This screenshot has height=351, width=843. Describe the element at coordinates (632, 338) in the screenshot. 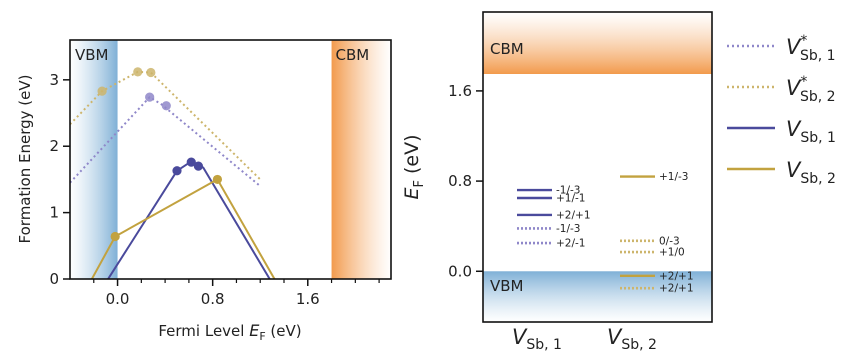

I see `column-label-2: VSb, 2` at that location.